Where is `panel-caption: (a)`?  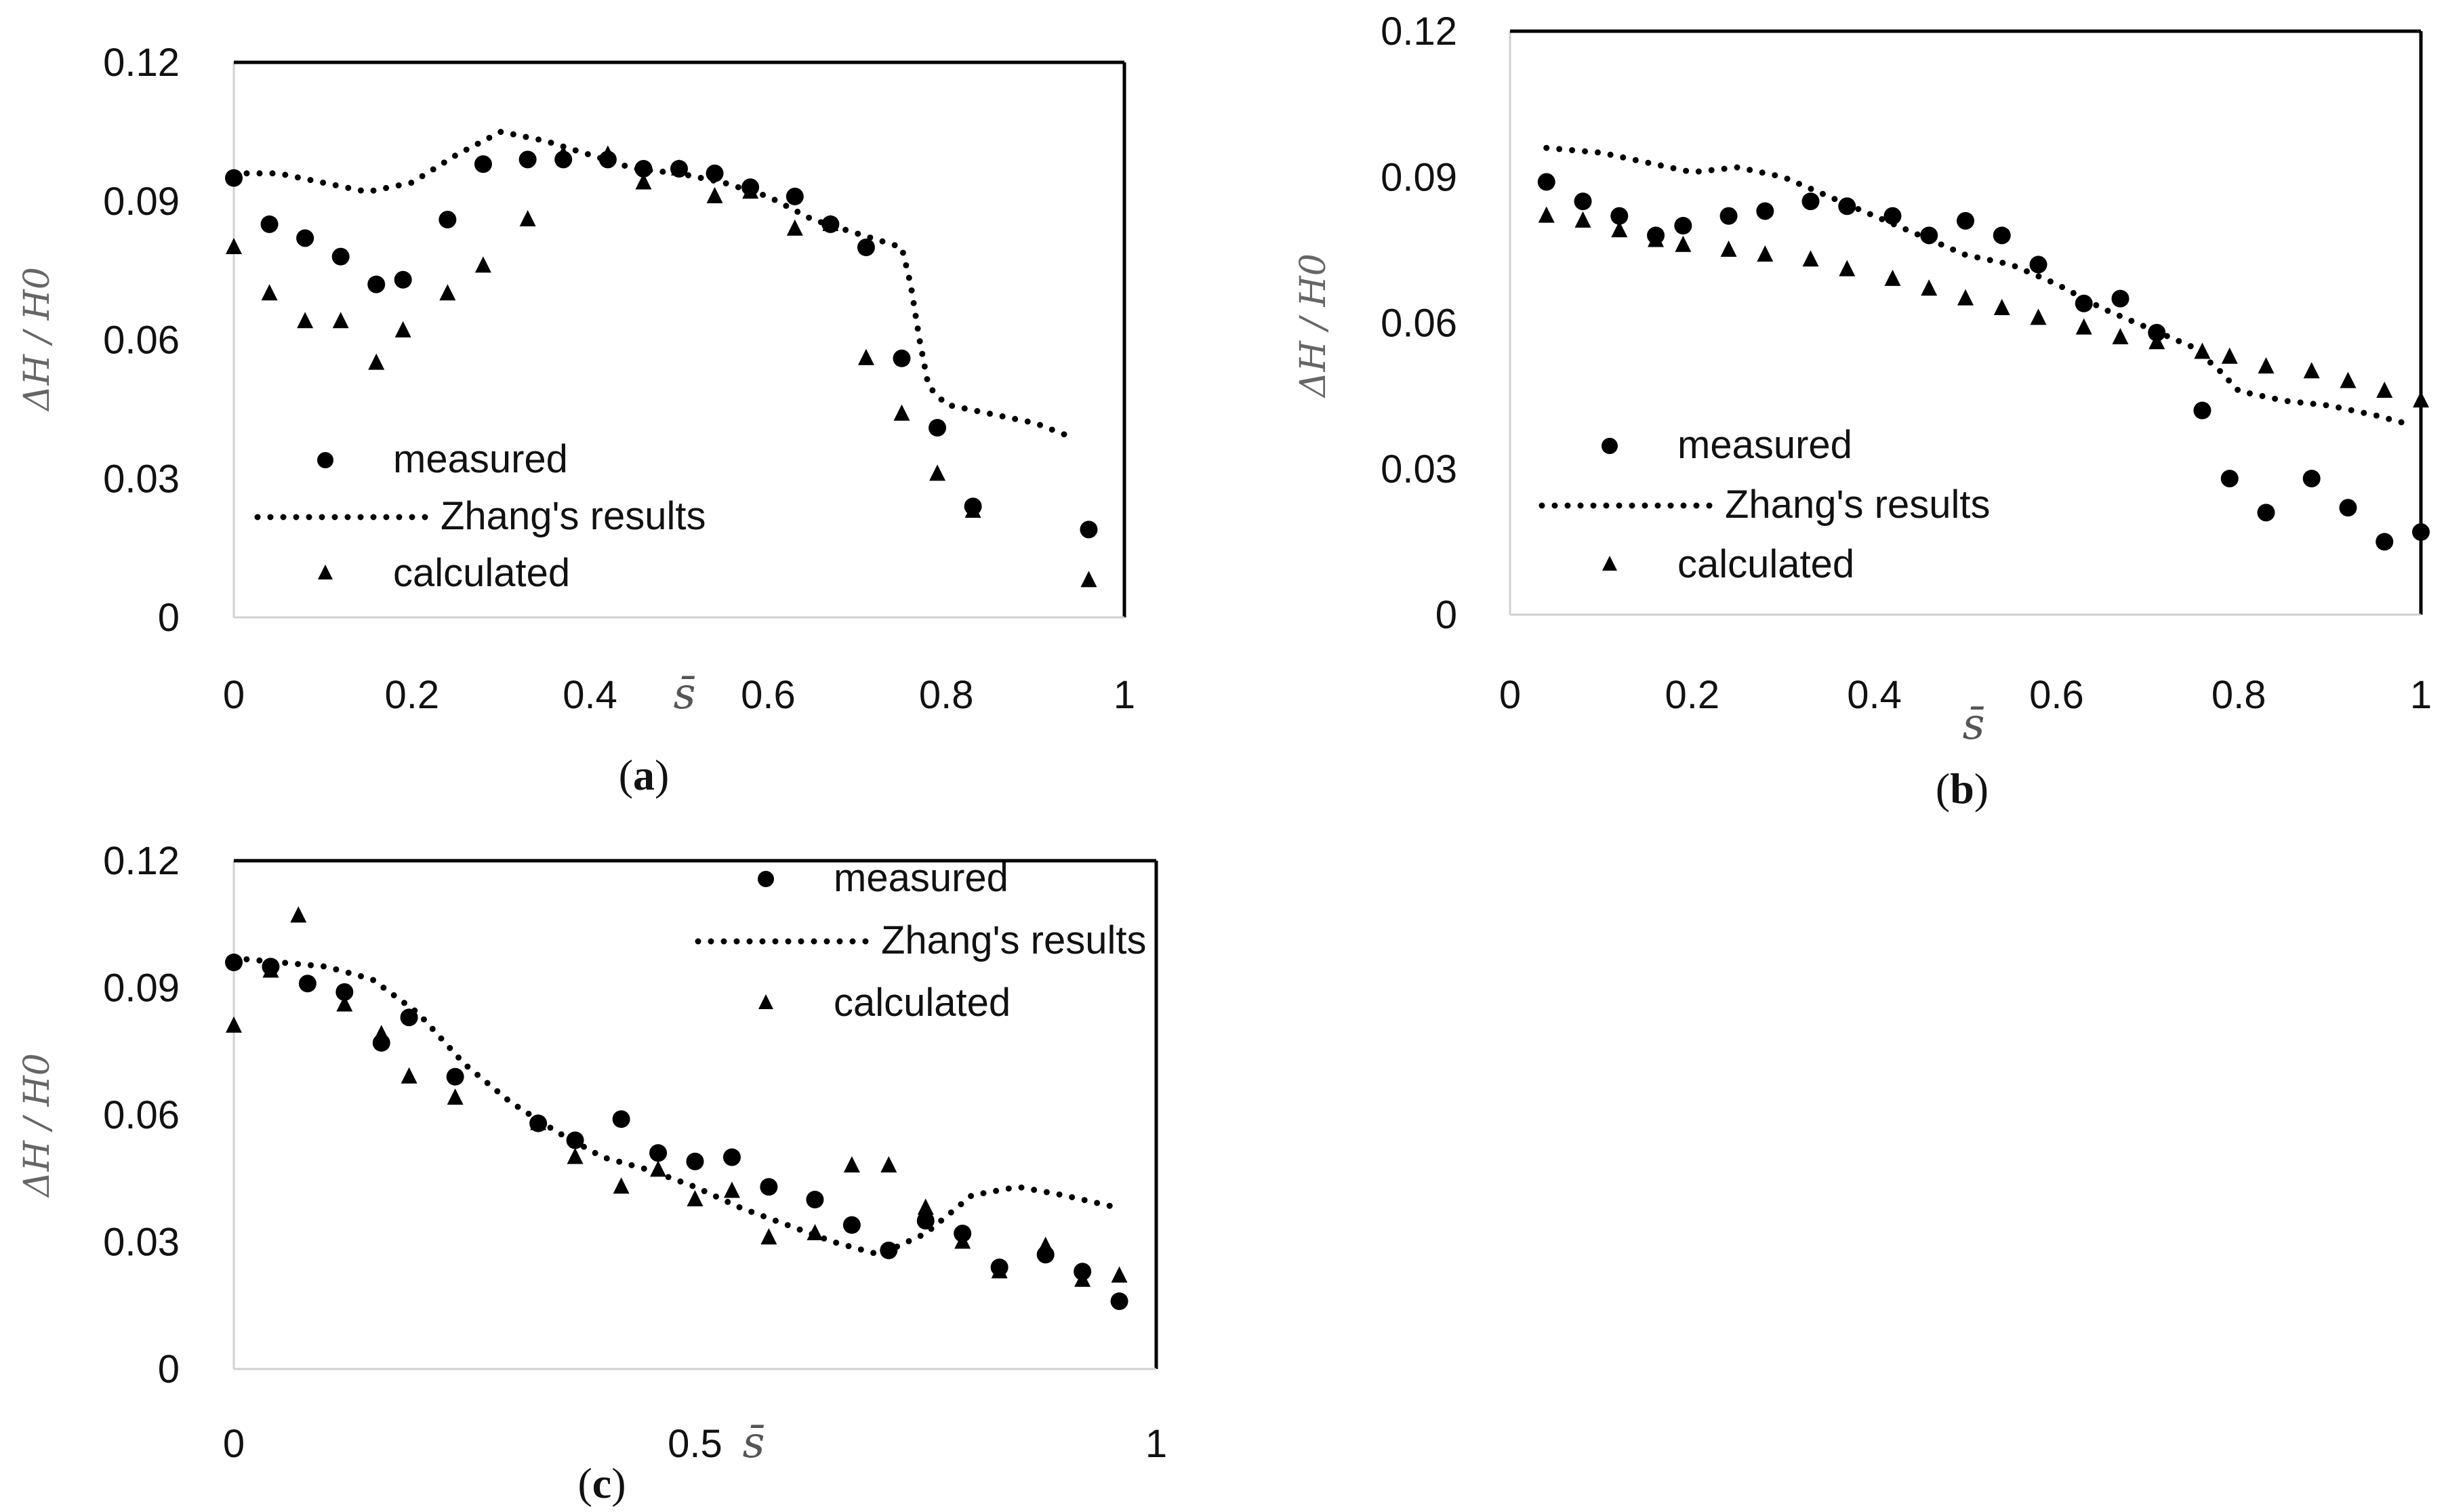
panel-caption: (a) is located at coordinates (644, 775).